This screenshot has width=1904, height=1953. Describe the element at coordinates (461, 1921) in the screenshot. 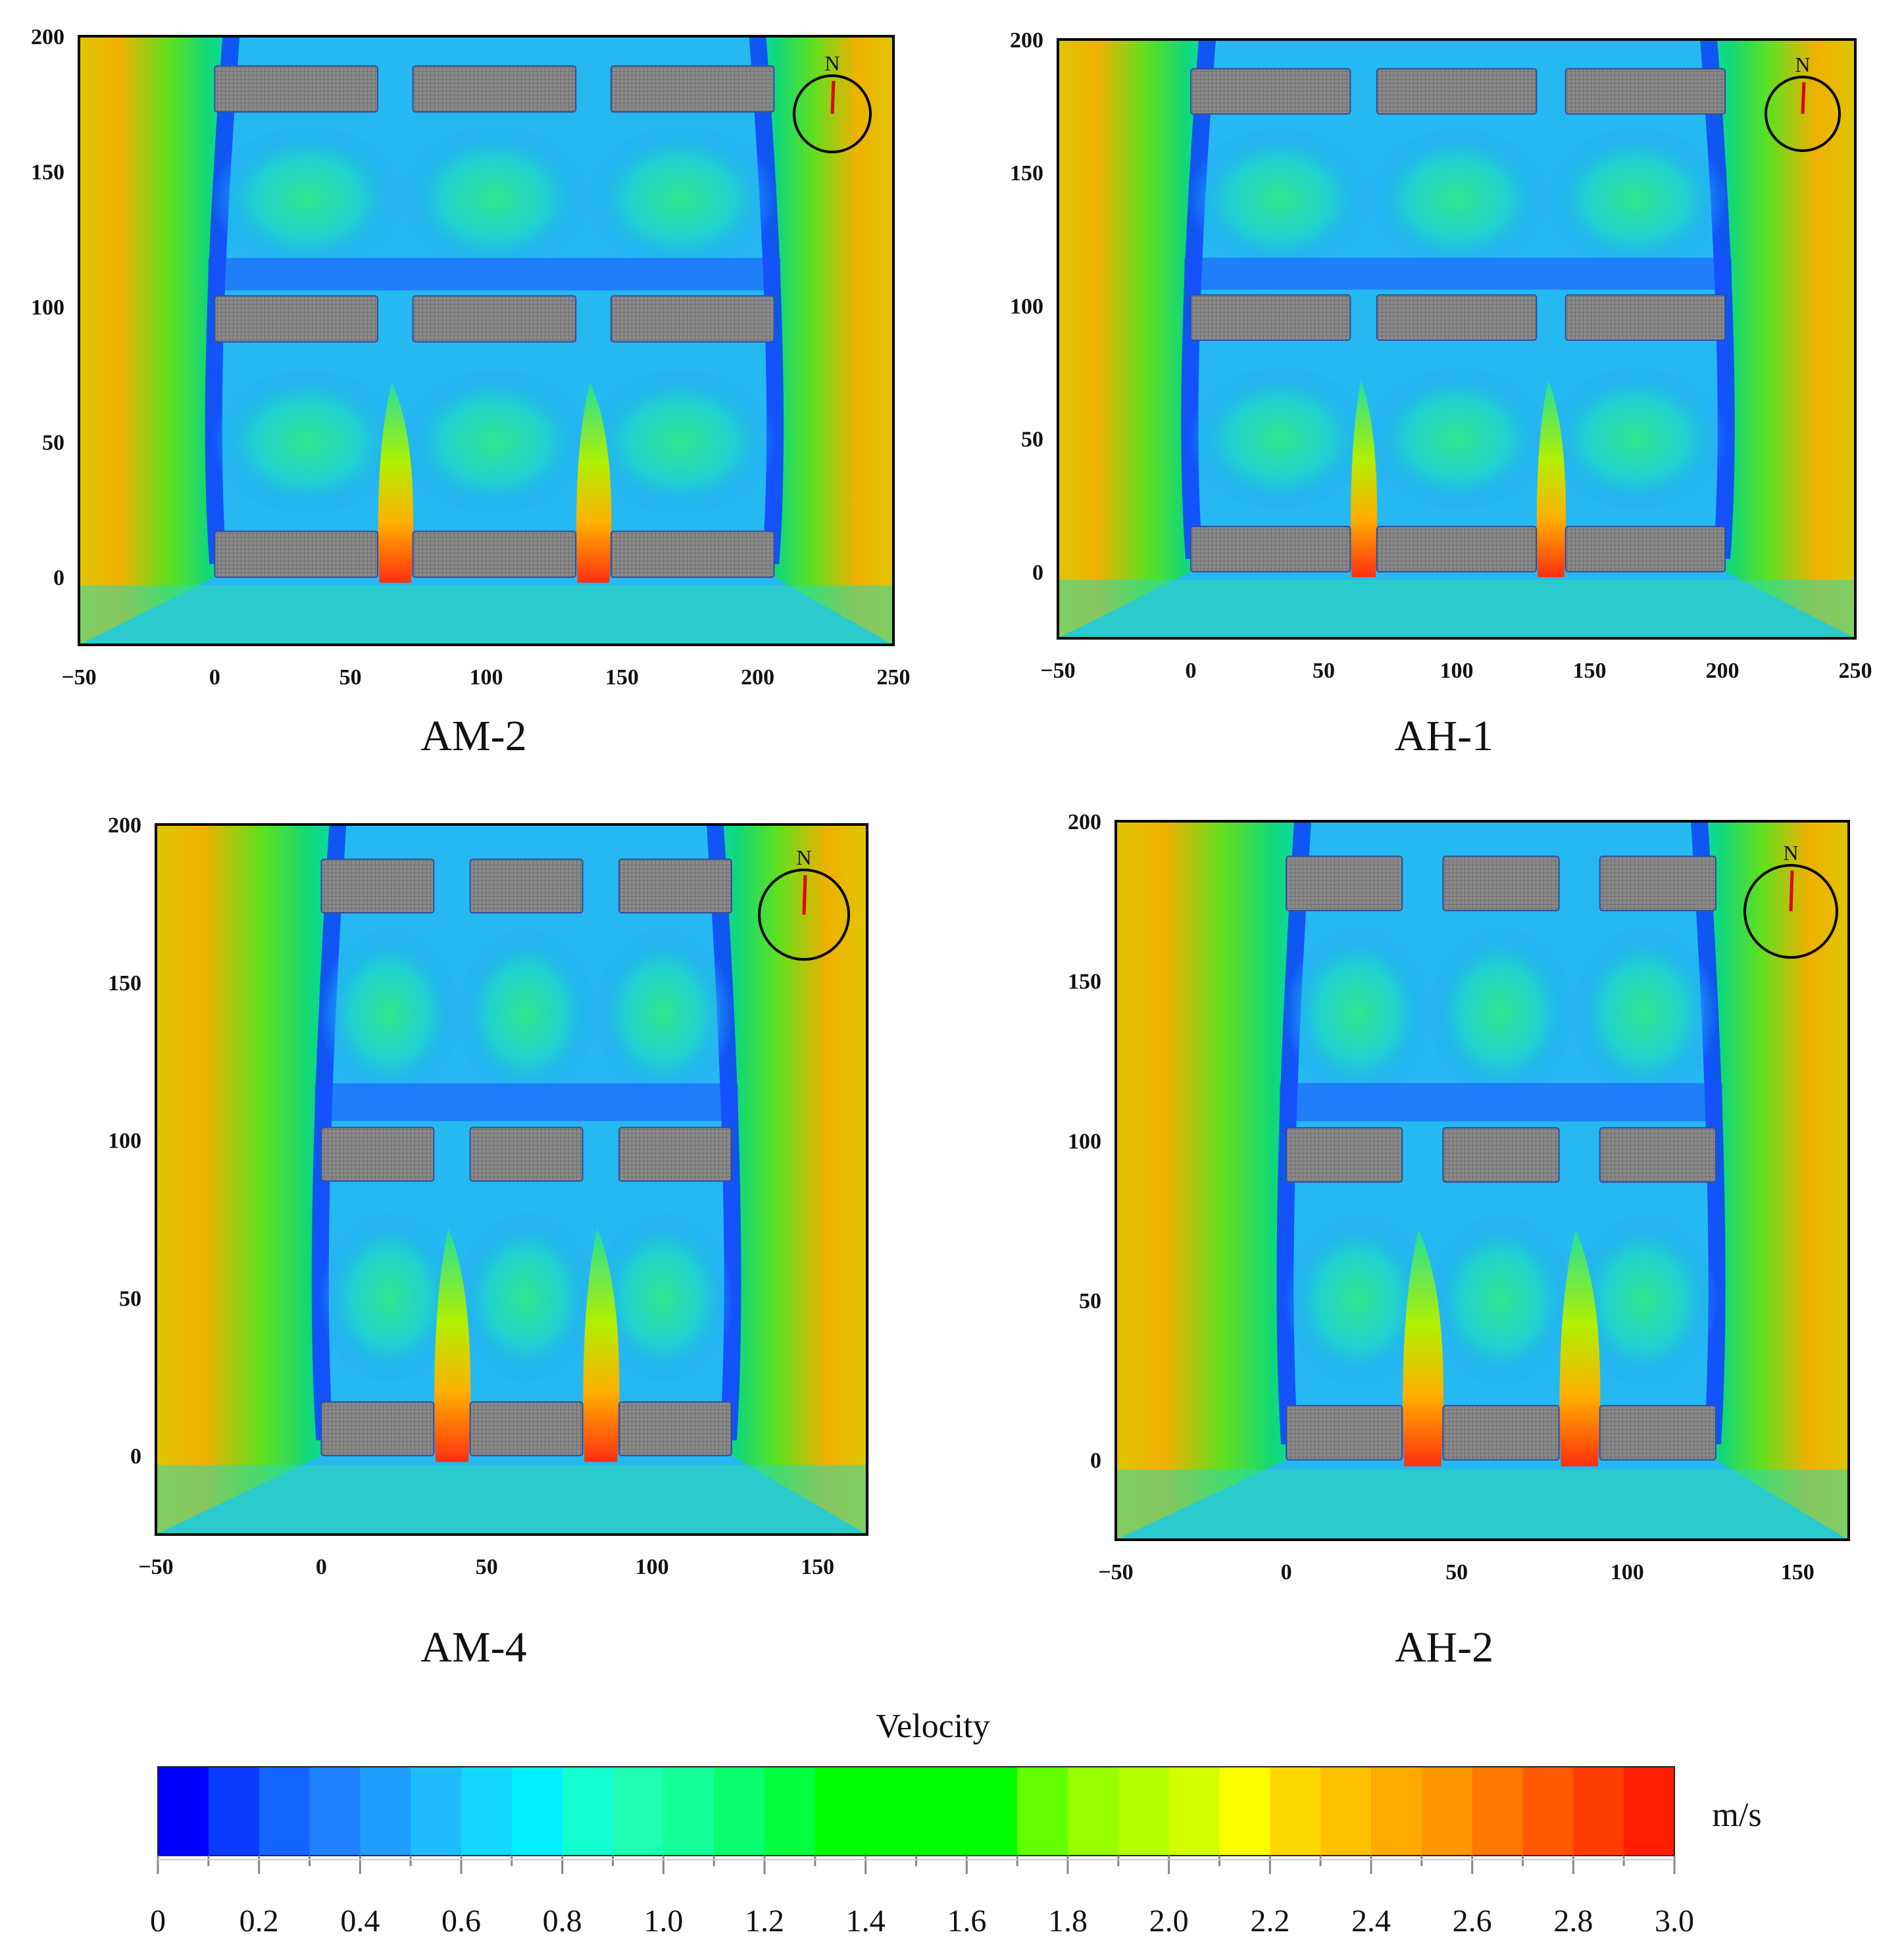

I see `colorbar-tick-label: 0.6` at that location.